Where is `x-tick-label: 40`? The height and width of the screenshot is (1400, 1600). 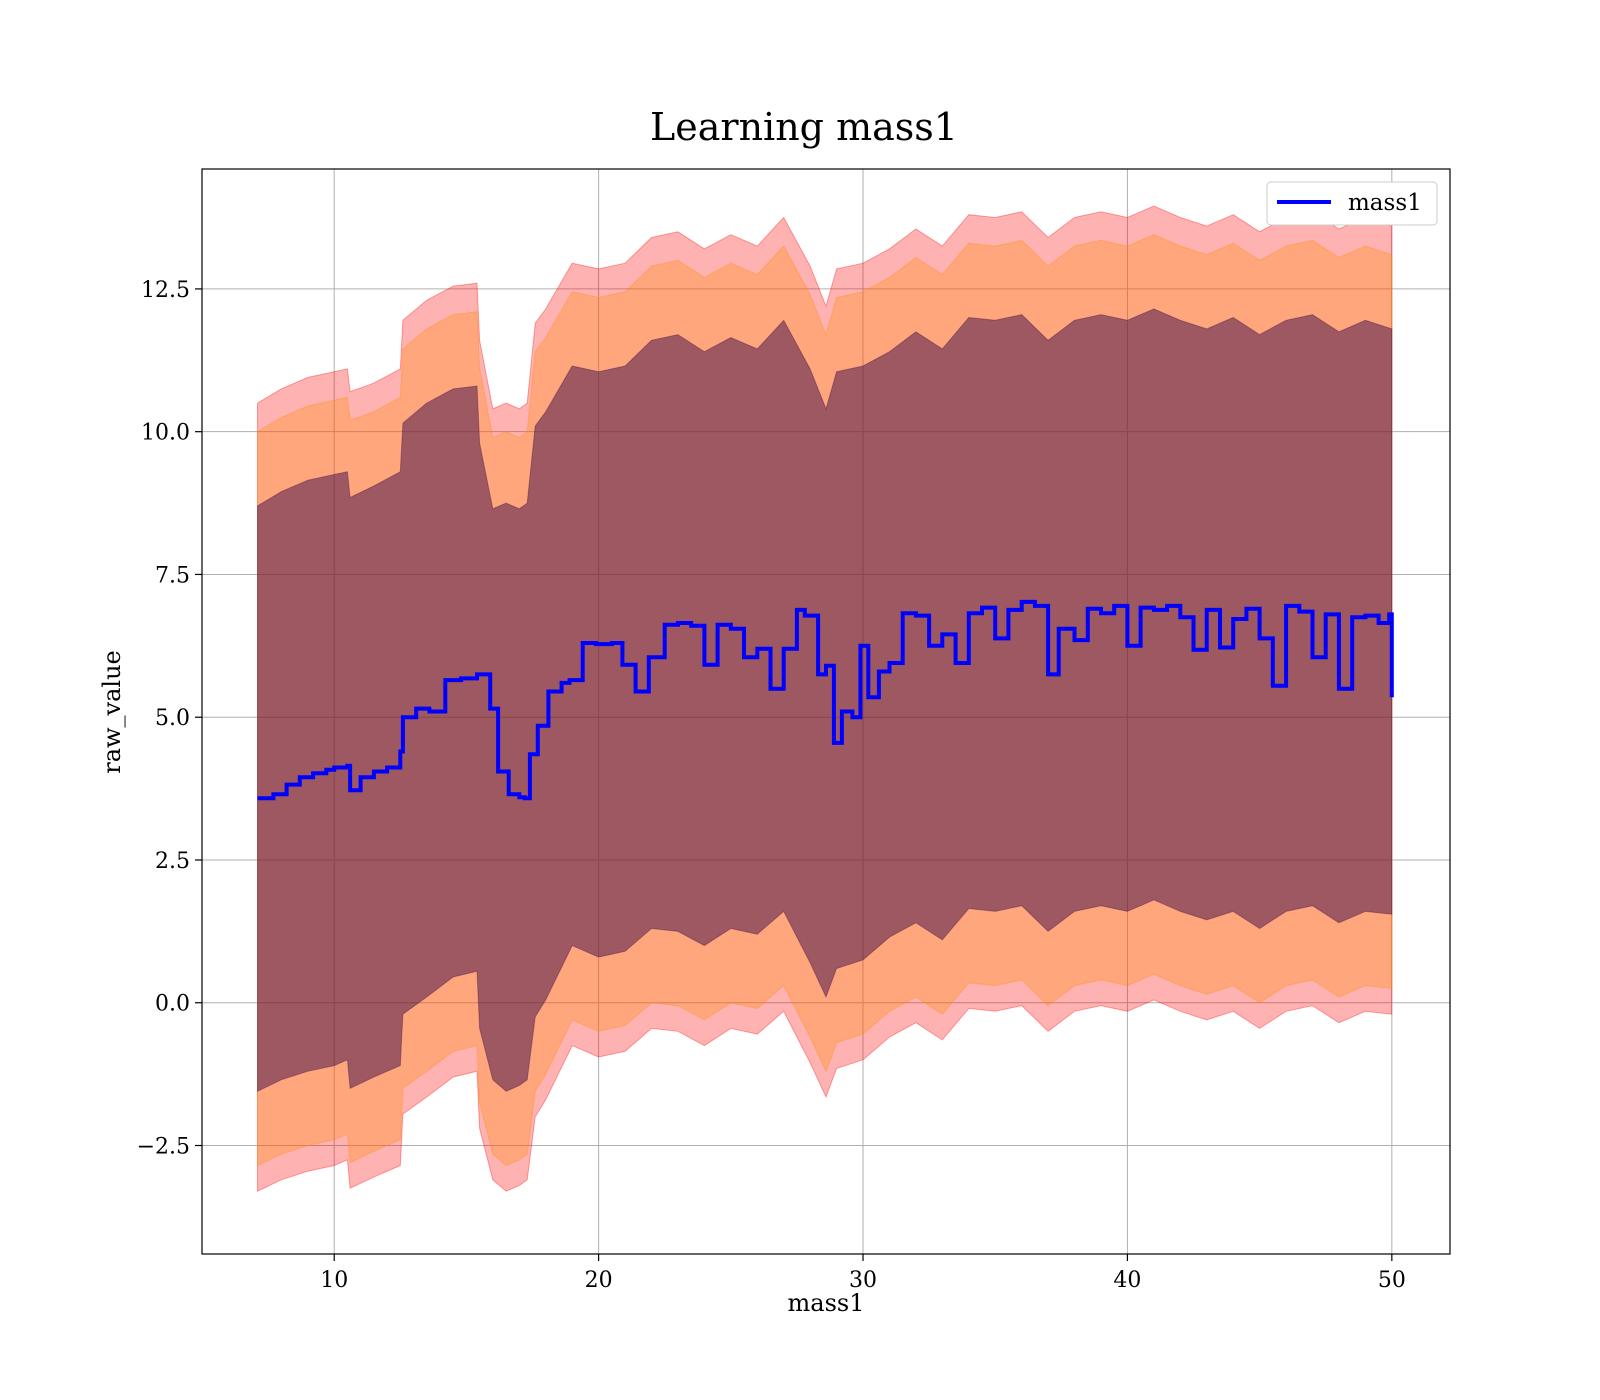
x-tick-label: 40 is located at coordinates (1127, 1280).